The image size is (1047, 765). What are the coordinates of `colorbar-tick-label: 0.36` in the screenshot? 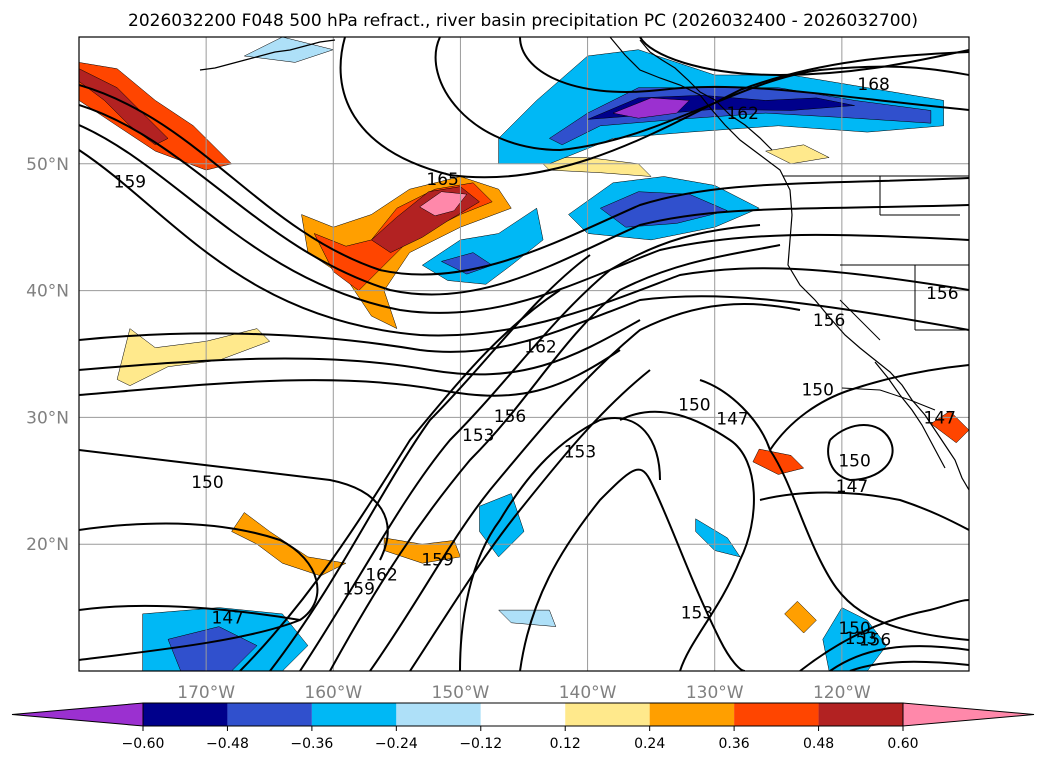 It's located at (734, 744).